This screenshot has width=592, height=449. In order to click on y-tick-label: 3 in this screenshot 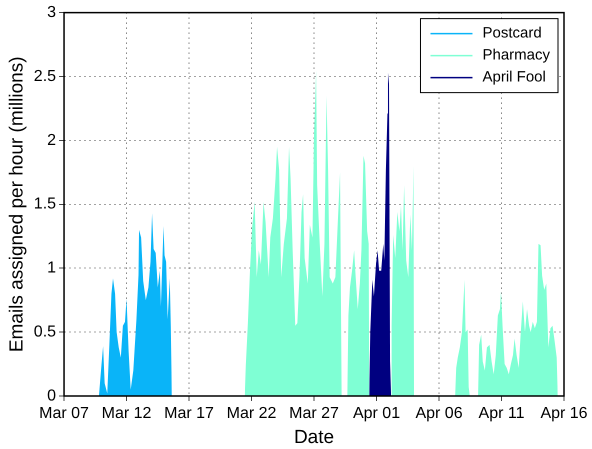, I will do `click(51, 13)`.